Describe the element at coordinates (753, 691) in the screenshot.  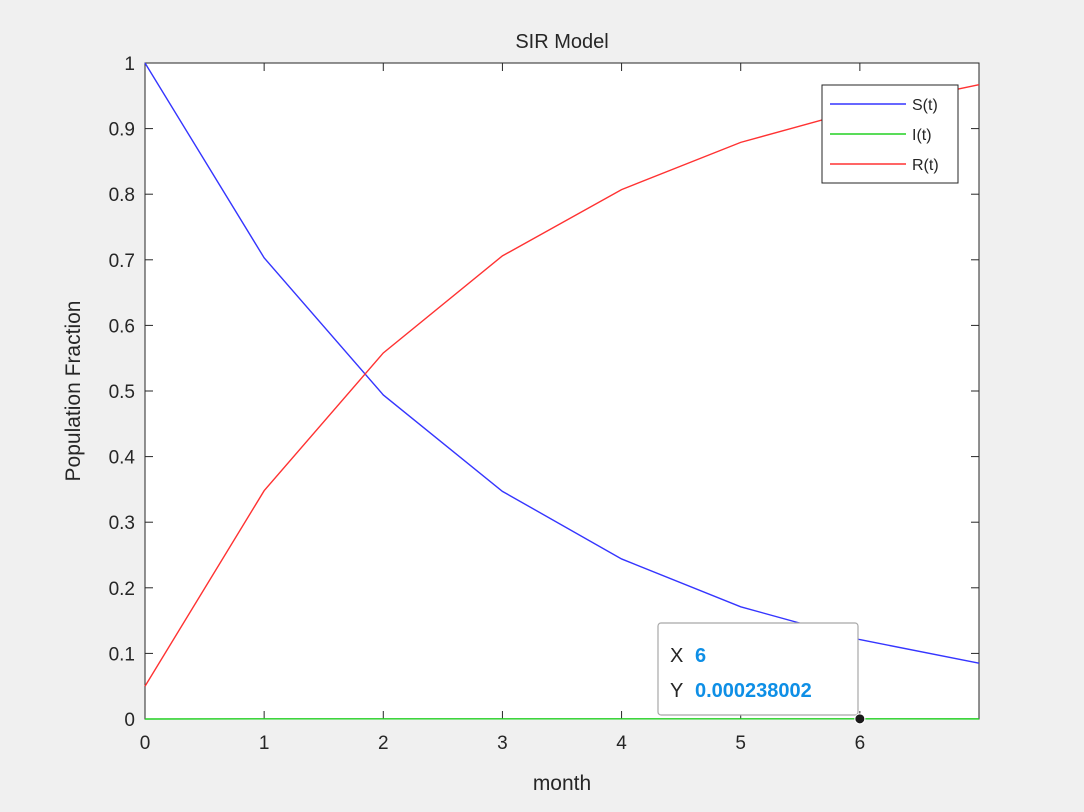
I see `datatip-y-value: 0.000238002` at that location.